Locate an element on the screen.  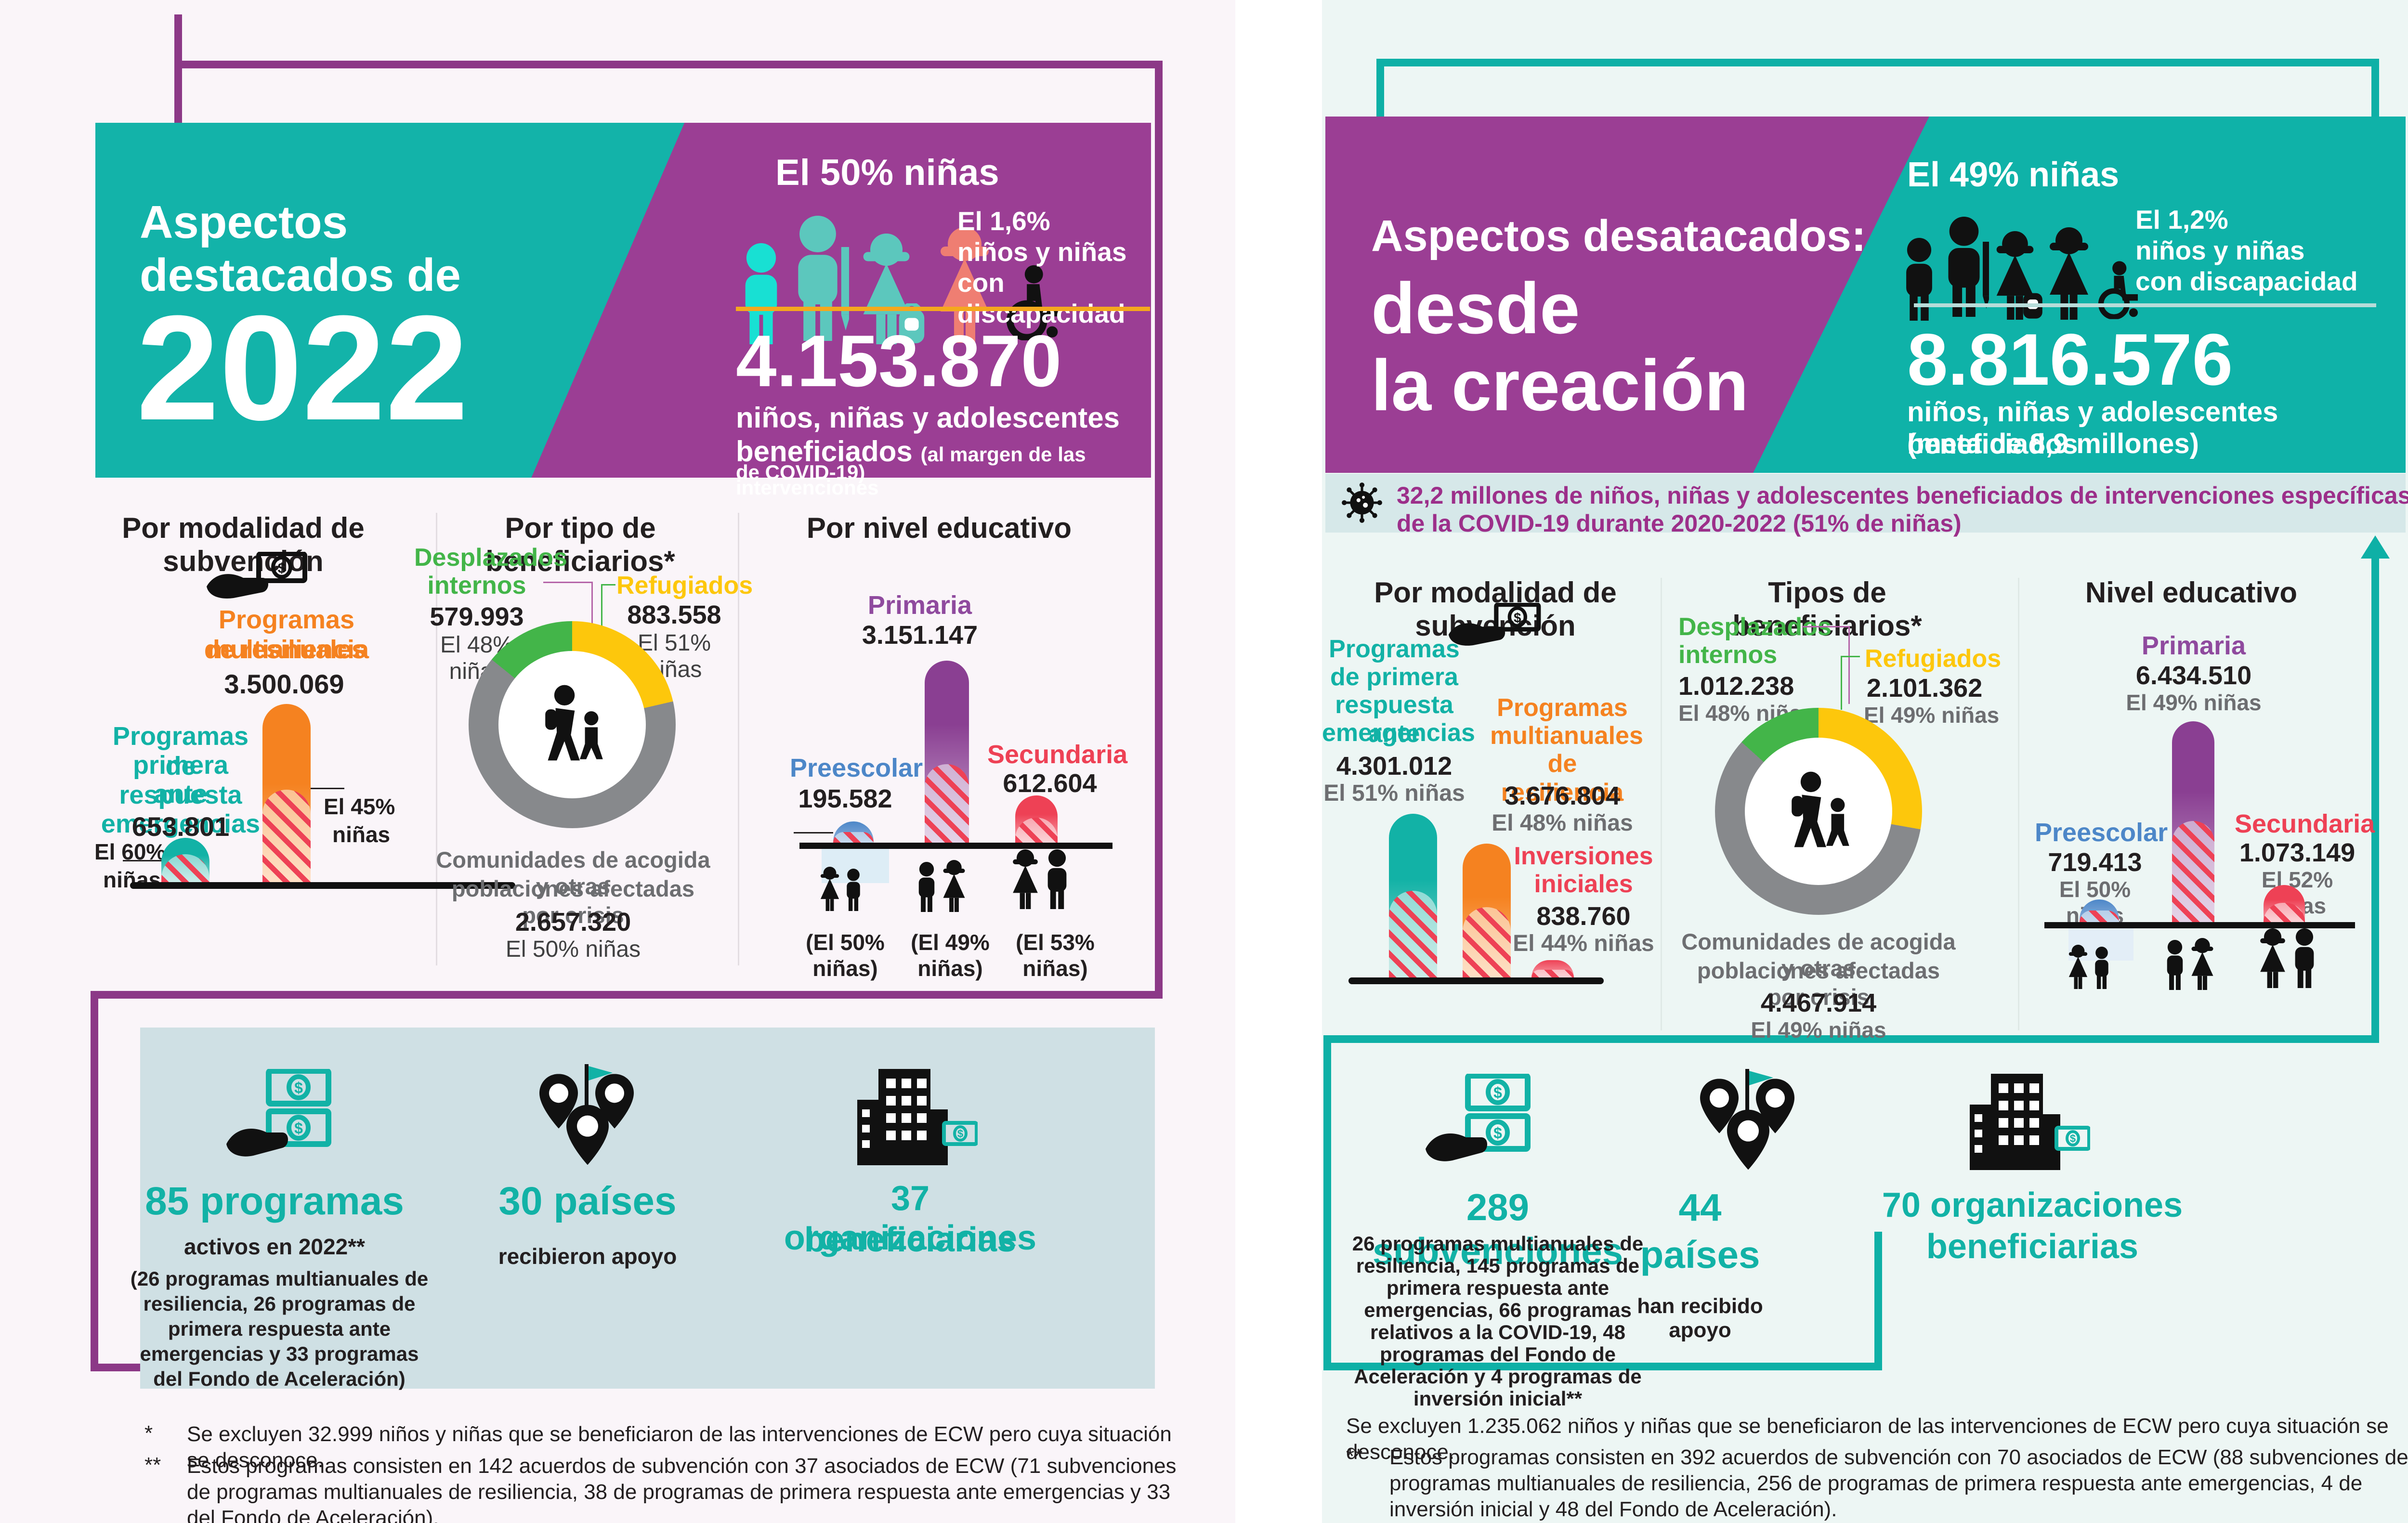
right-stat-countries-word: países is located at coordinates (1700, 1254).